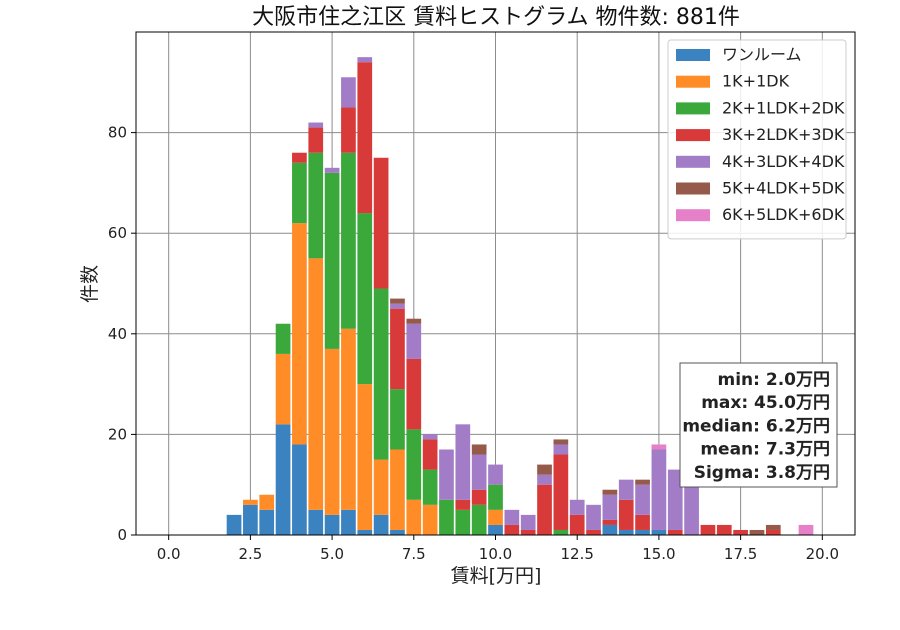 Image resolution: width=900 pixels, height=630 pixels. I want to click on y-axis-title: 件数, so click(90, 284).